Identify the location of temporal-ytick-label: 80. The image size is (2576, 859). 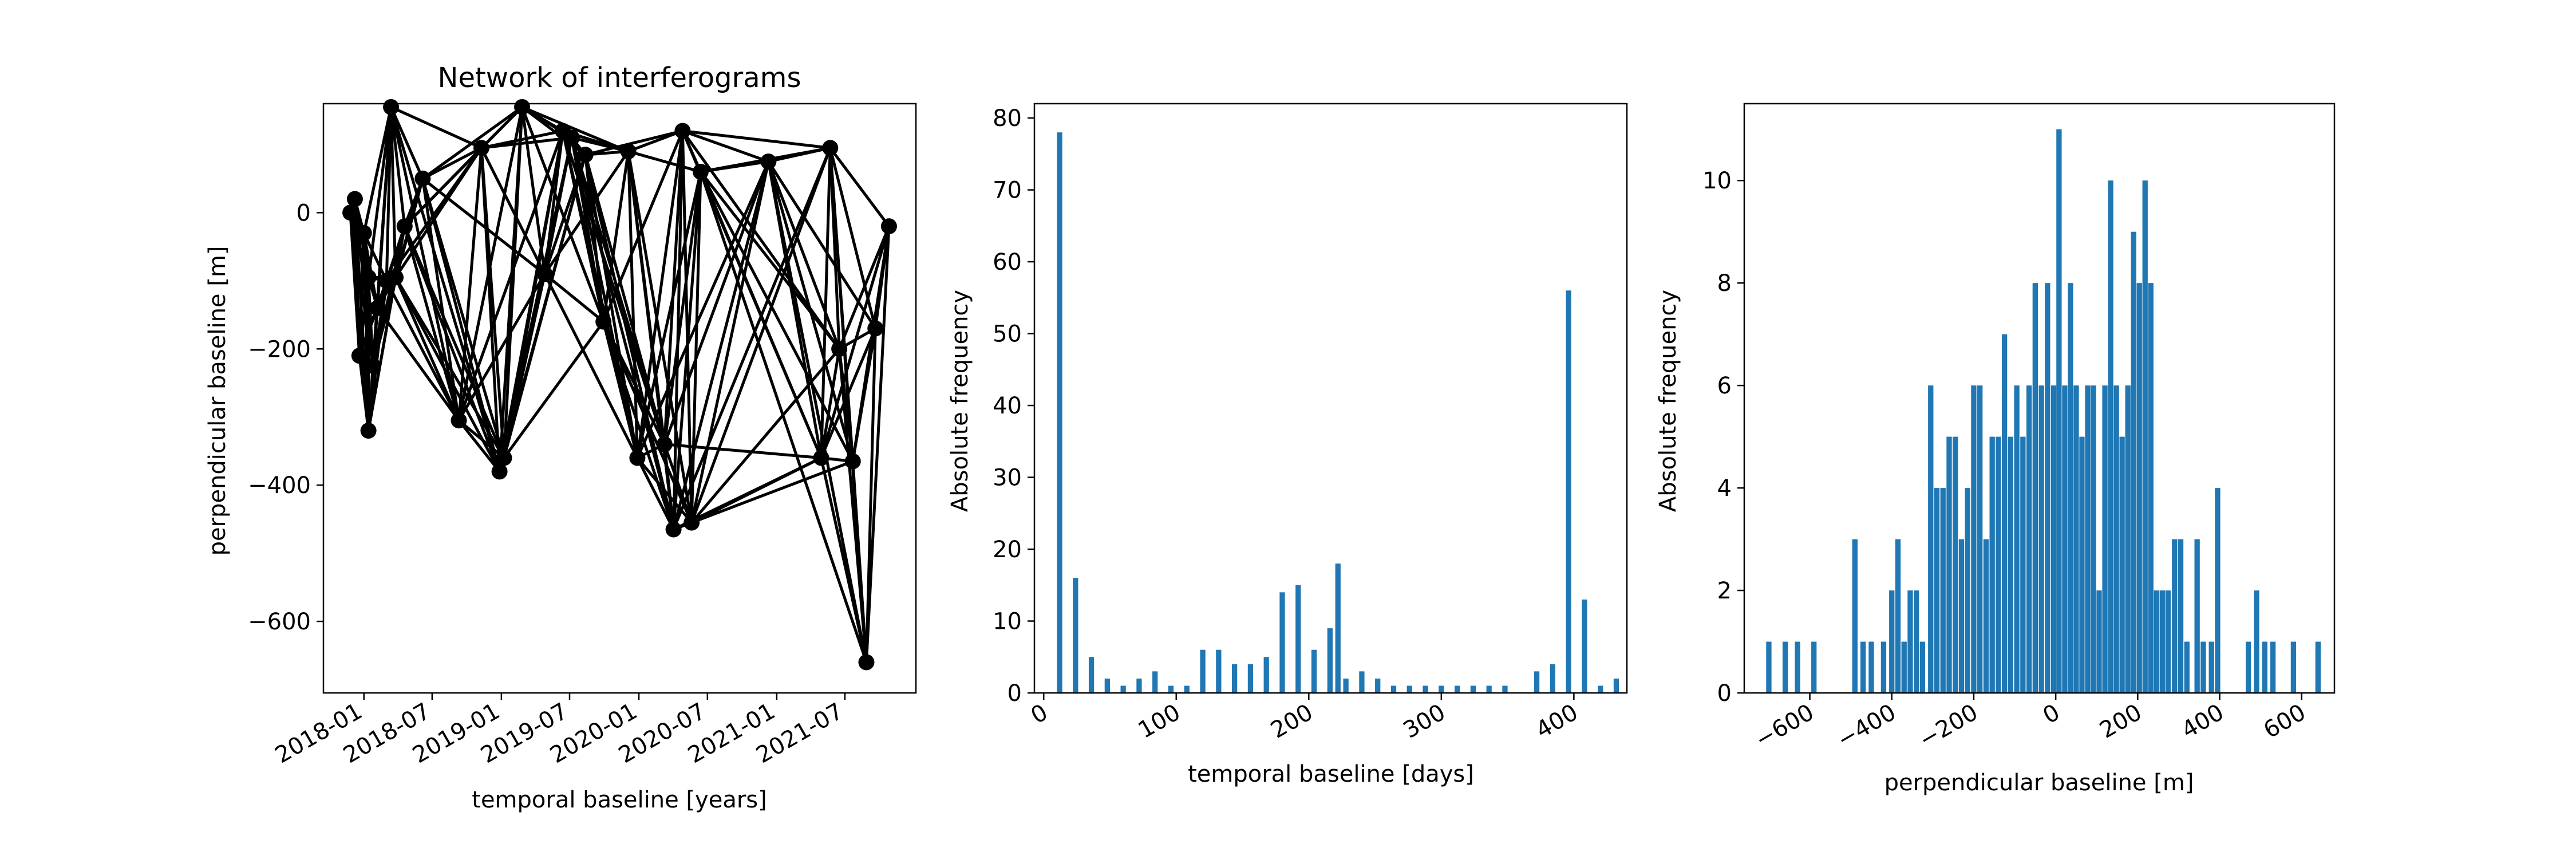
(1007, 118).